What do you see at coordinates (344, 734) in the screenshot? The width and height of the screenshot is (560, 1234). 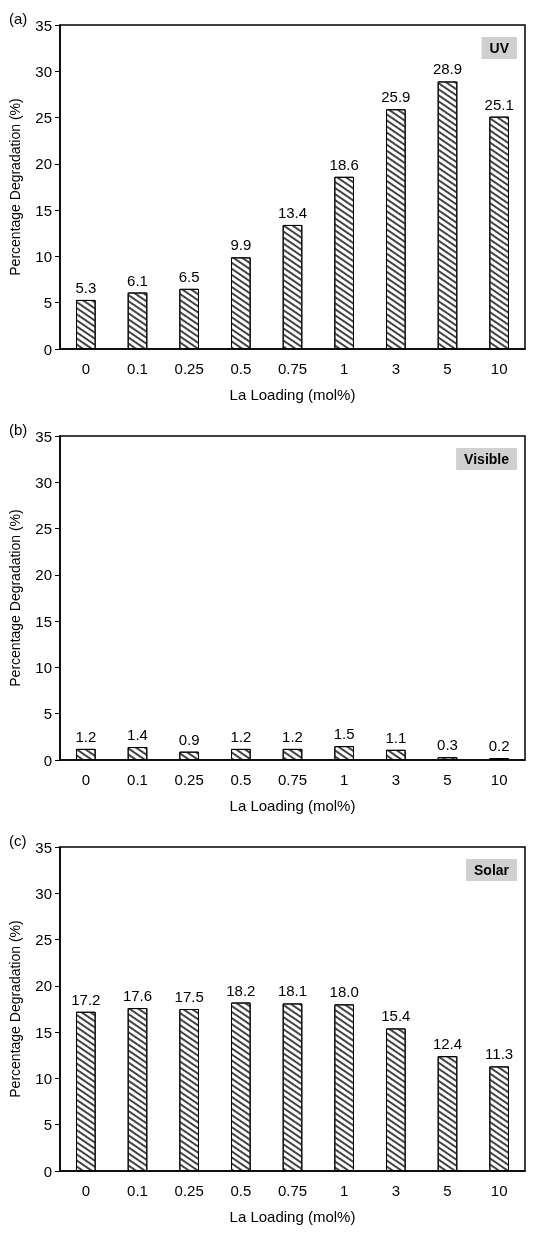 I see `data-label: 1.5` at bounding box center [344, 734].